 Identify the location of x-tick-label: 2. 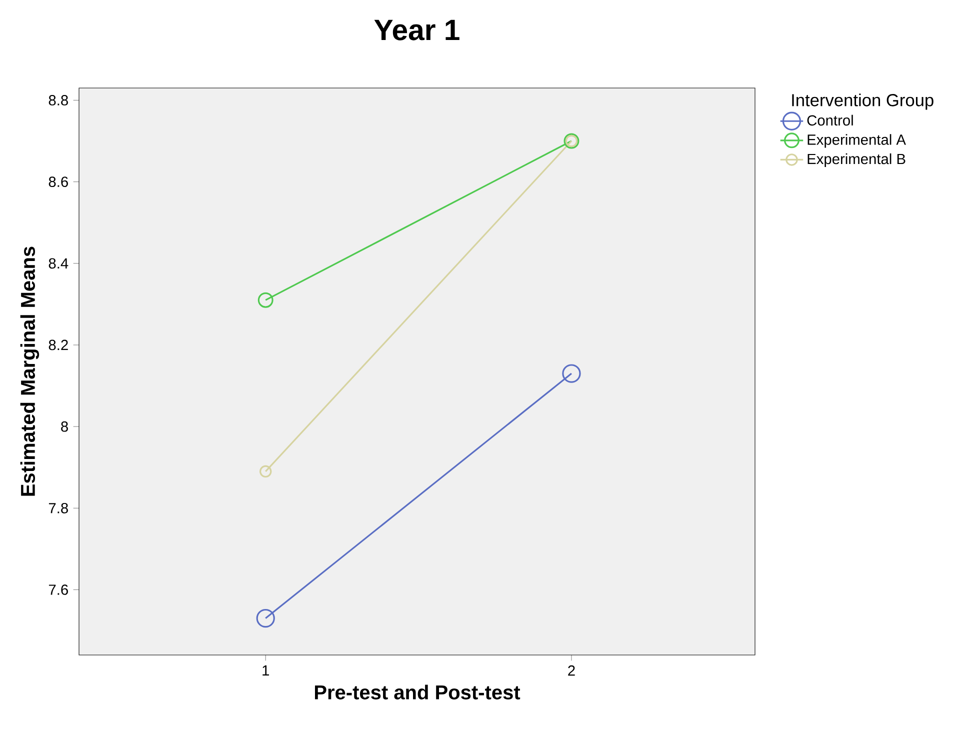
(571, 670).